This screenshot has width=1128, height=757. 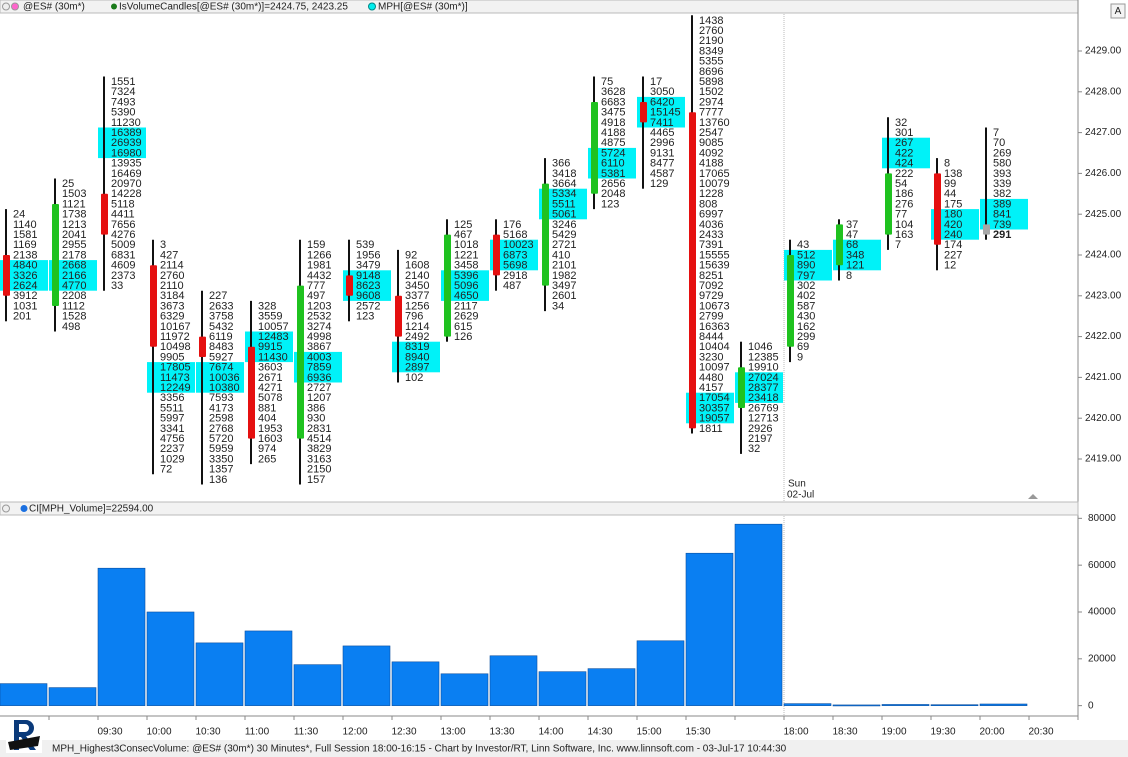 What do you see at coordinates (25, 266) in the screenshot?
I see `volume-label: 4840` at bounding box center [25, 266].